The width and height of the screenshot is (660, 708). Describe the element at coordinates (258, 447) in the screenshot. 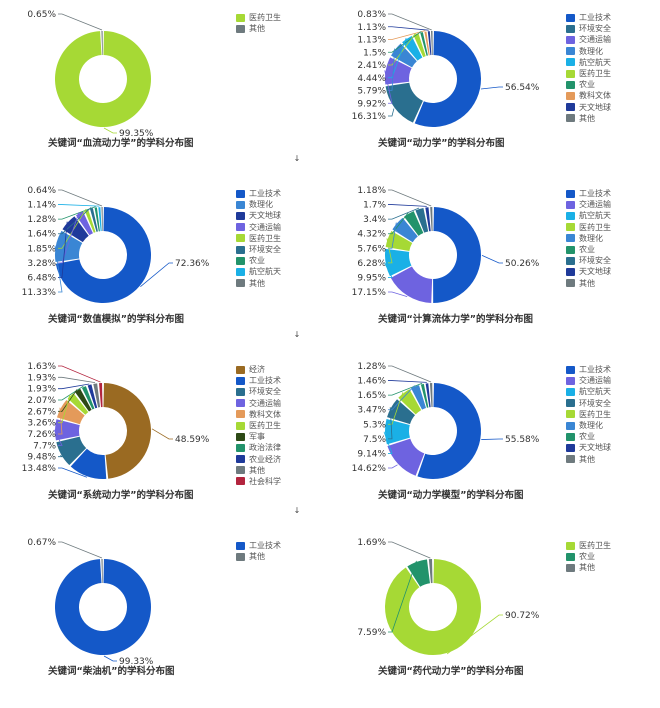

I see `legend-item: 政治法律` at that location.